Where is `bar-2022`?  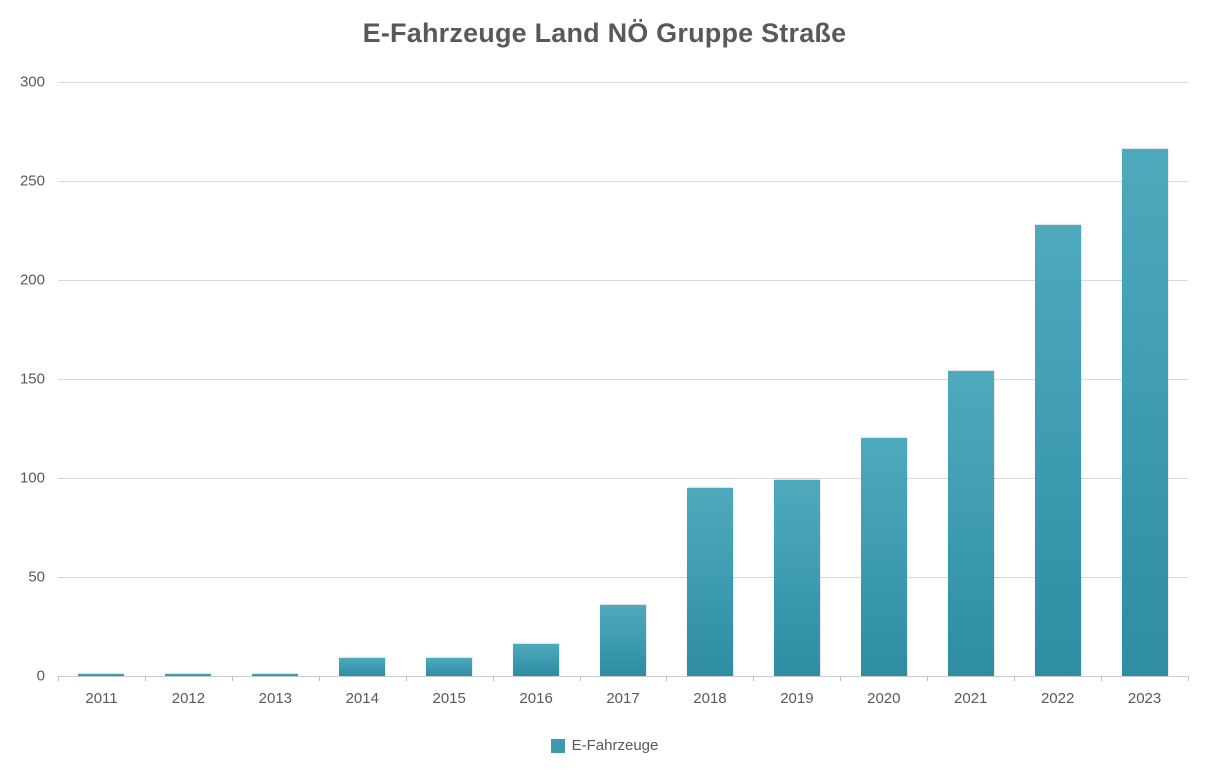
bar-2022 is located at coordinates (1057, 450).